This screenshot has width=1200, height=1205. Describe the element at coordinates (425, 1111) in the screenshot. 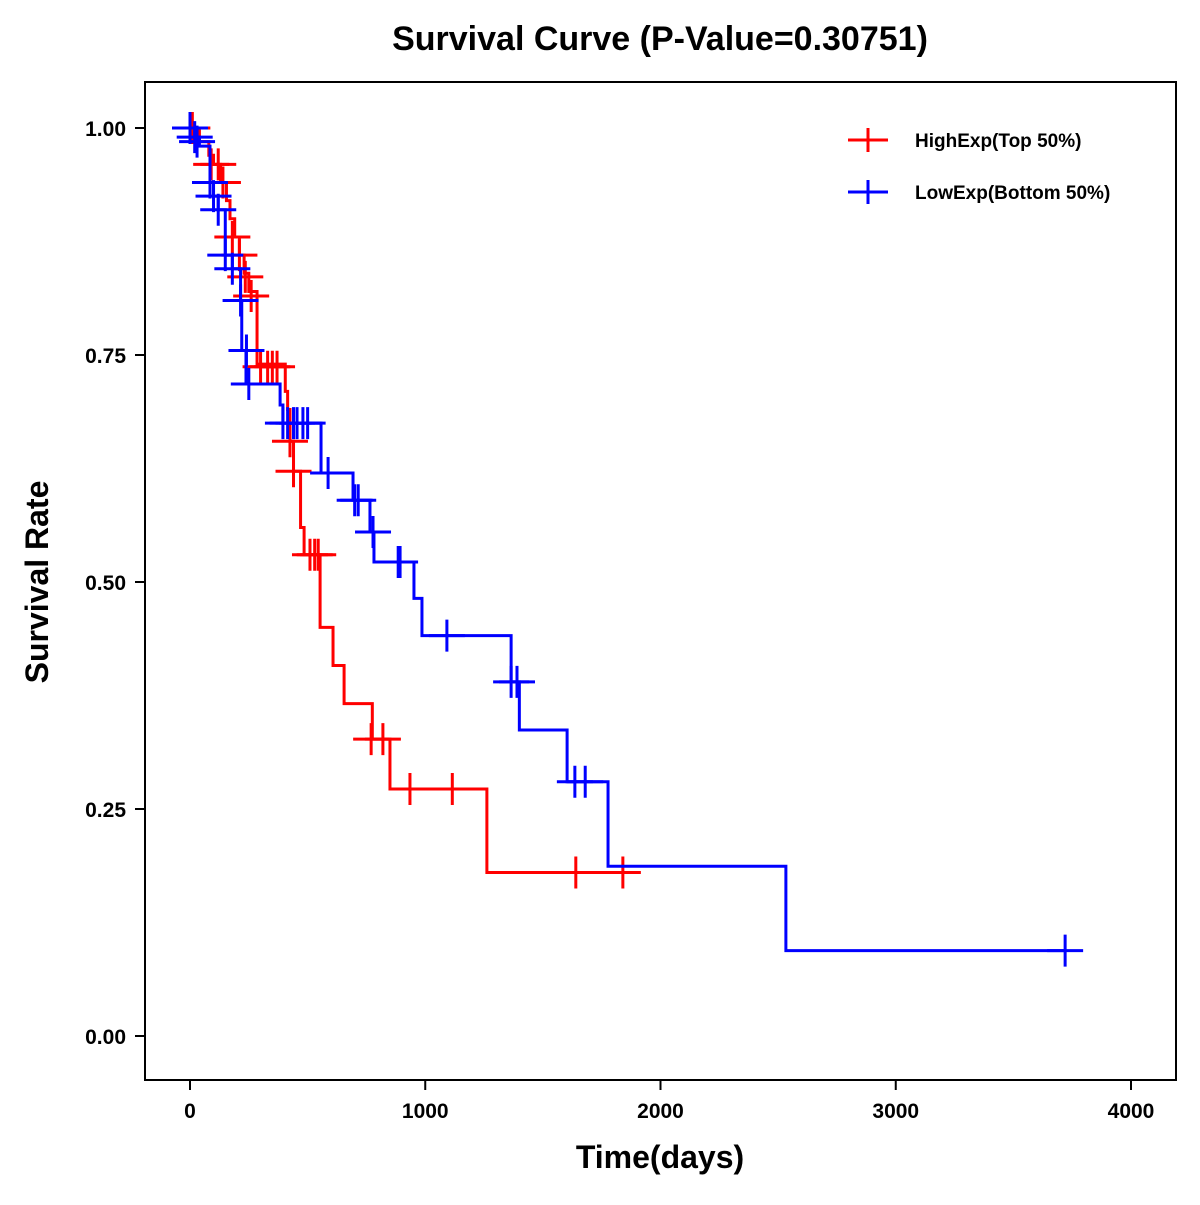

I see `x-tick-label: 1000` at that location.